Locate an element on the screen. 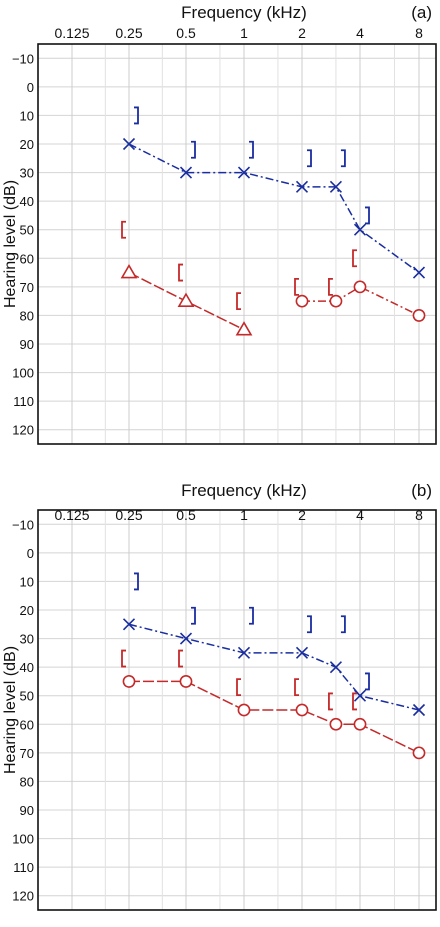 This screenshot has width=440, height=927. y-tick-label: 30 is located at coordinates (27, 639).